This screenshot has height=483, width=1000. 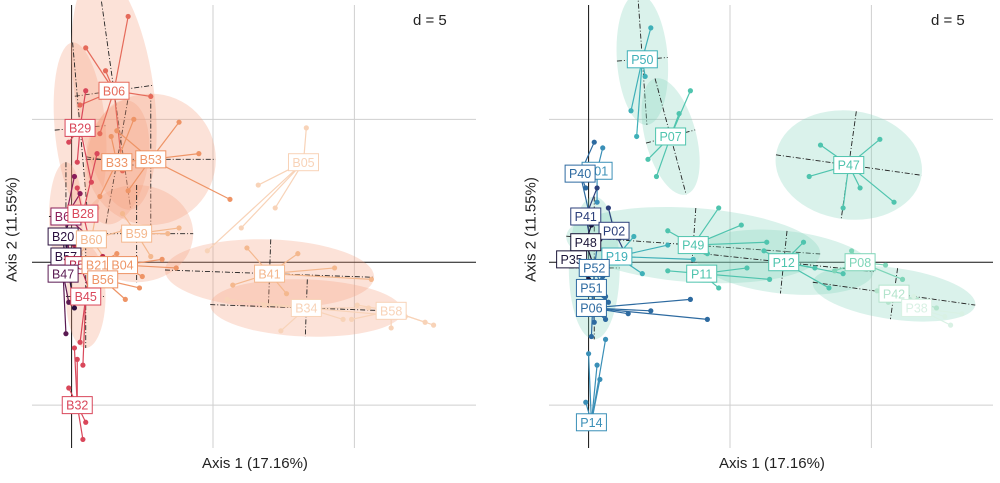 What do you see at coordinates (586, 243) in the screenshot?
I see `label-P48: P48` at bounding box center [586, 243].